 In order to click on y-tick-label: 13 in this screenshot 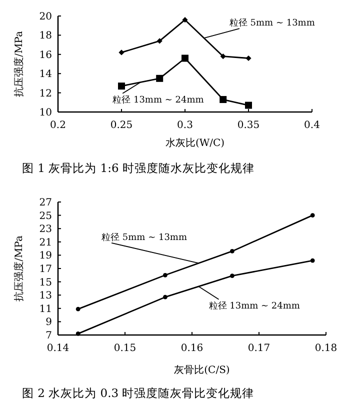, I will do `click(45, 296)`.